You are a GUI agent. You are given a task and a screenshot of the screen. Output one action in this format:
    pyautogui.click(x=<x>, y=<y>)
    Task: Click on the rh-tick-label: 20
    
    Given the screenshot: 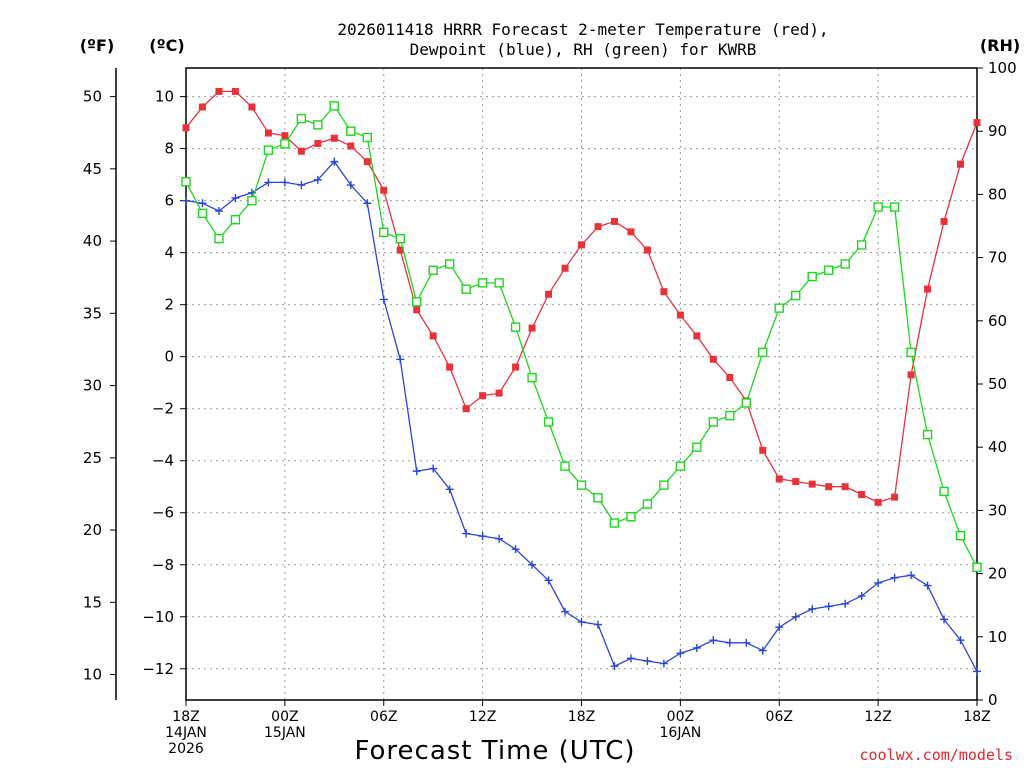 What is the action you would take?
    pyautogui.click(x=997, y=574)
    